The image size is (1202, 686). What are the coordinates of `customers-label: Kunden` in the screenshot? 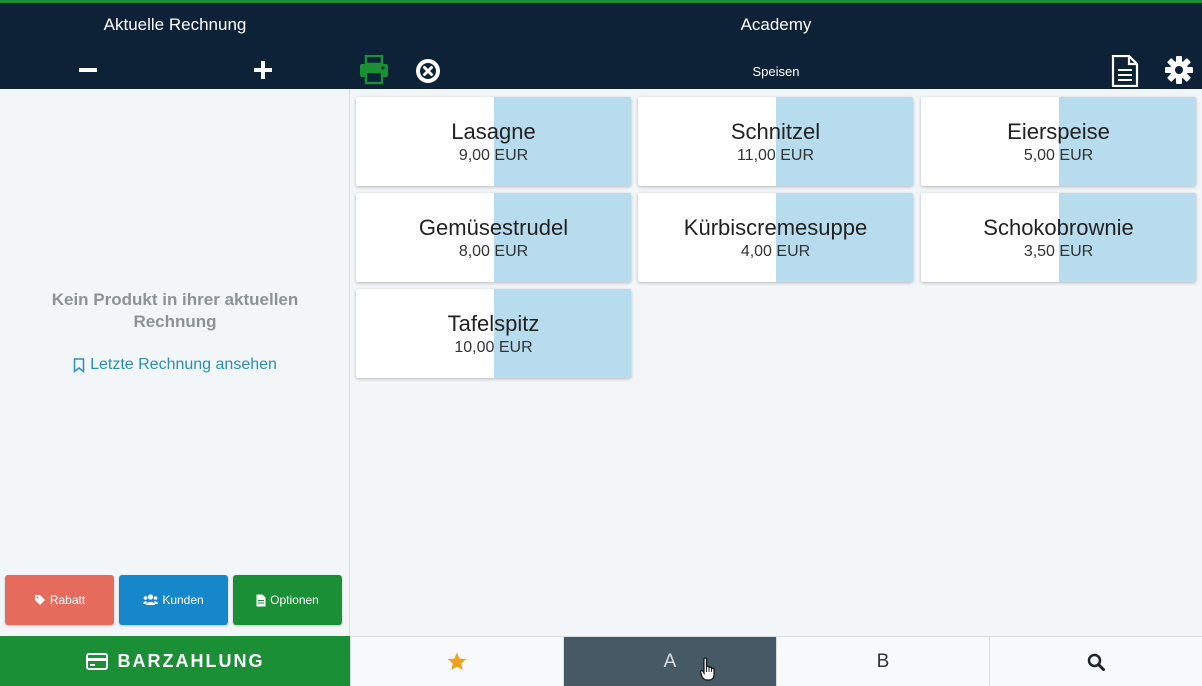 It's located at (183, 600).